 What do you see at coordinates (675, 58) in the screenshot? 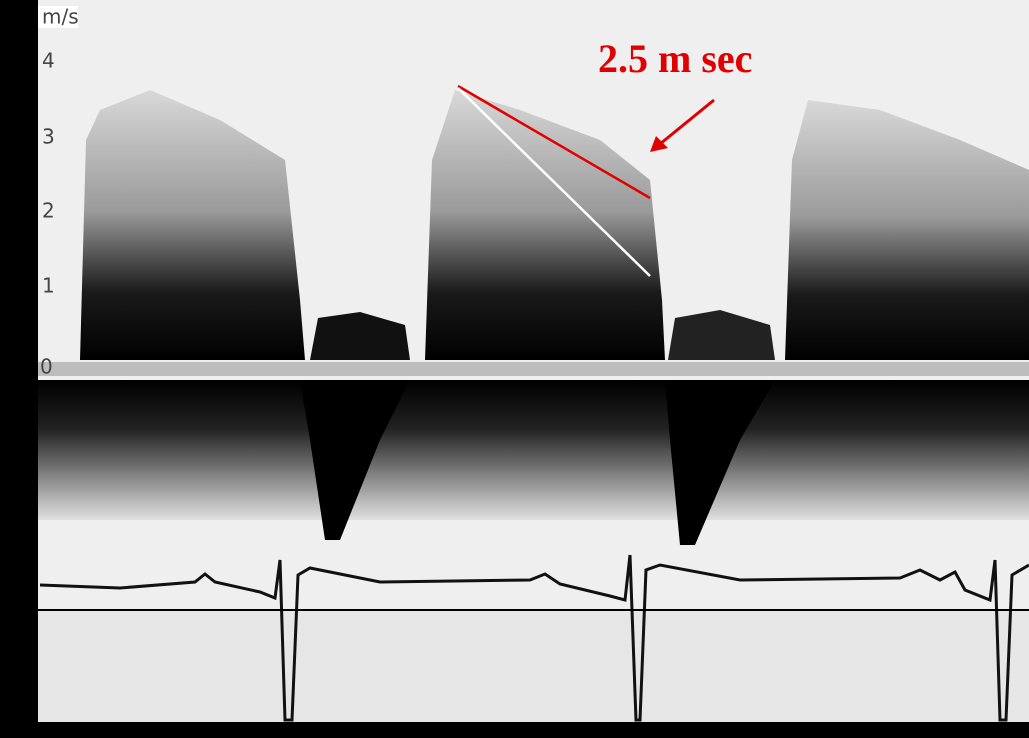
I see `annotation: 2.5 m sec` at bounding box center [675, 58].